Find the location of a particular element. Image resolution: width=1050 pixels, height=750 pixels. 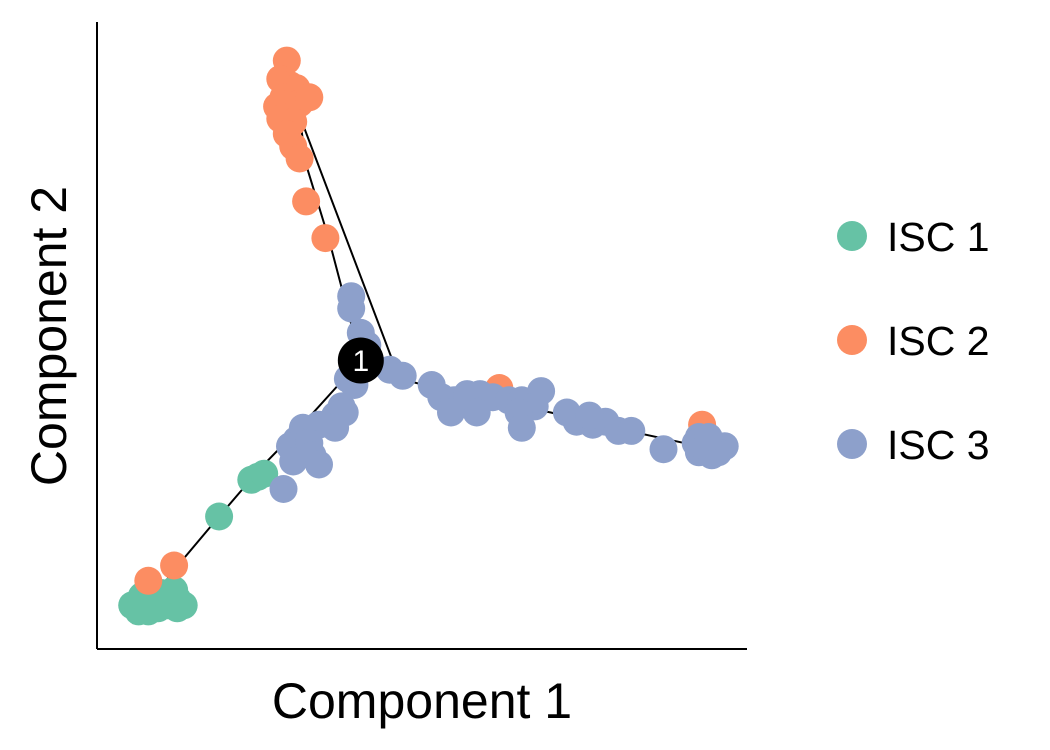

branch-node-label: 1 is located at coordinates (360, 361).